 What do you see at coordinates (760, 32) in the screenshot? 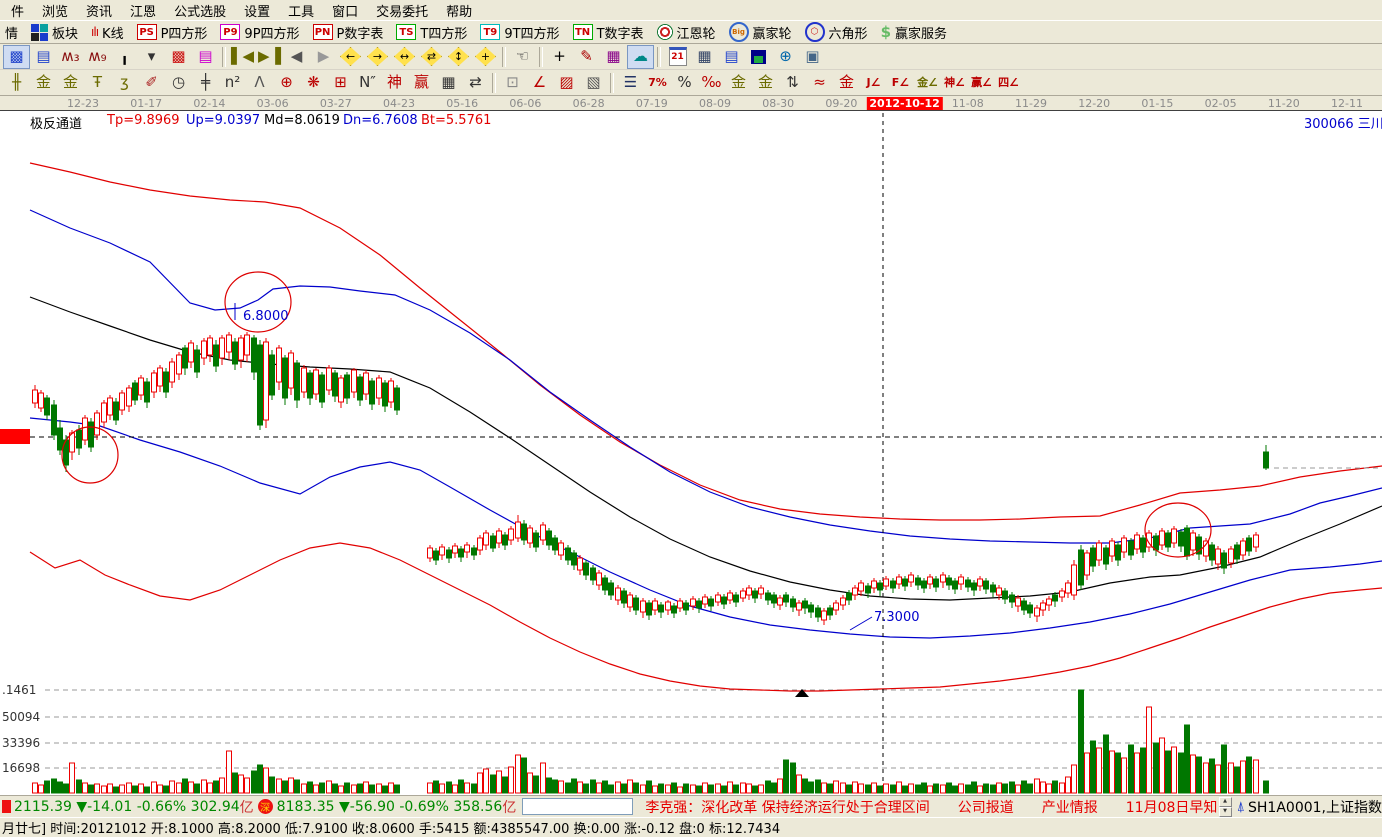
I see `toolbar-item-winner-wheel: Big 赢家轮` at bounding box center [760, 32].